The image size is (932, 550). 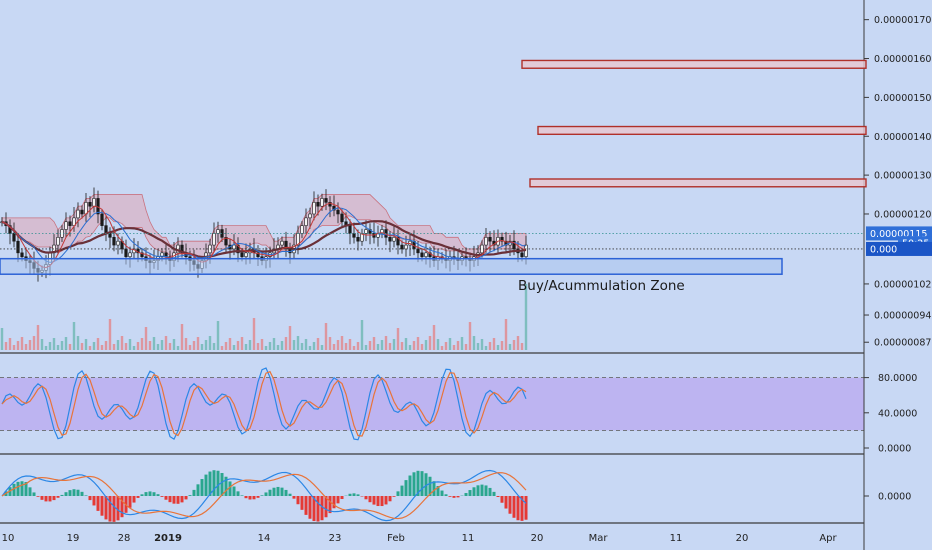 I want to click on price-tick-label: 0.00000087, so click(x=902, y=343).